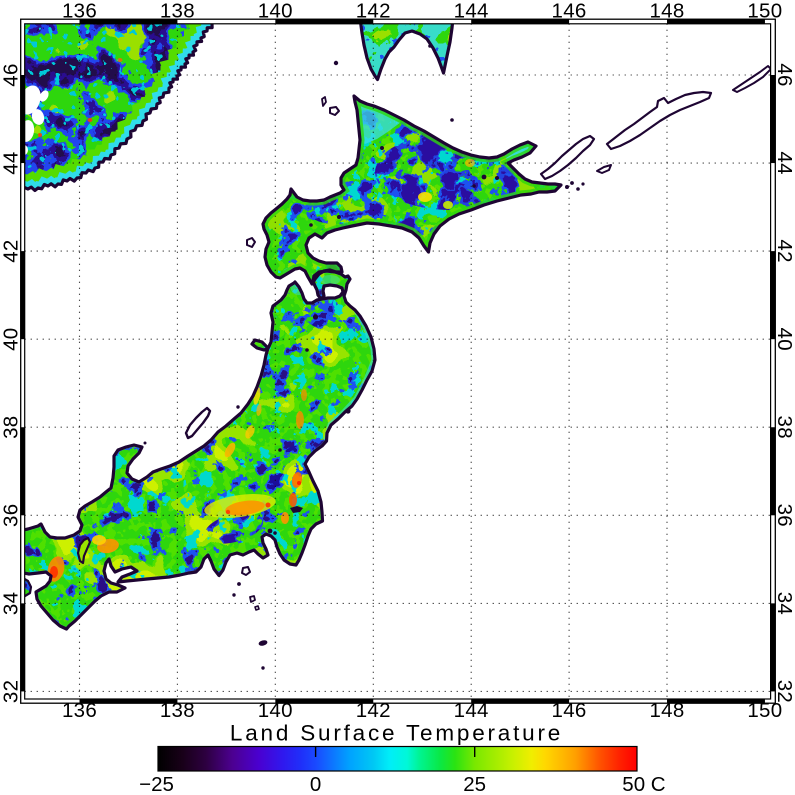 Image resolution: width=795 pixels, height=795 pixels. I want to click on svg-text: −25, so click(156, 784).